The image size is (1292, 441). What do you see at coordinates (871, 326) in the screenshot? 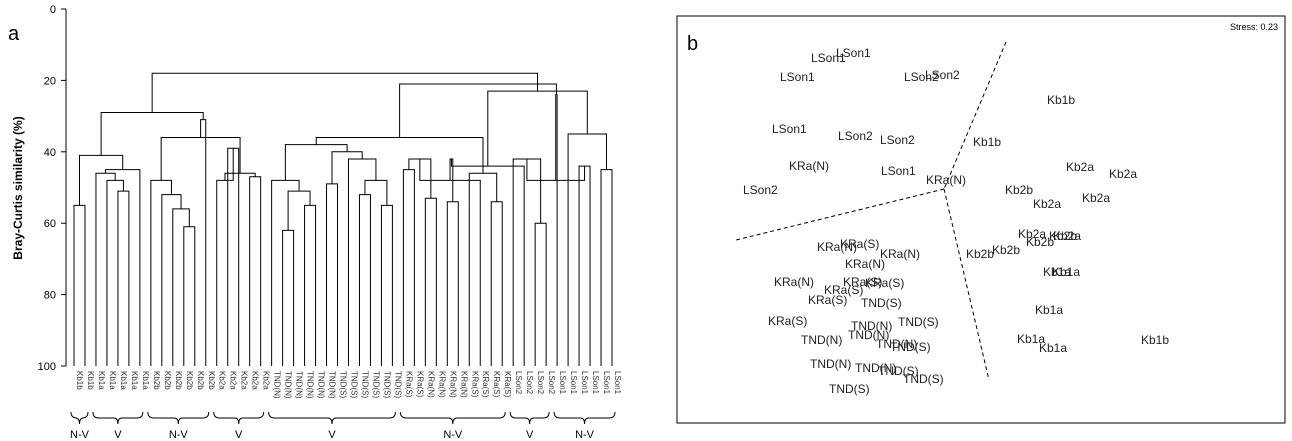
I see `ordination-point-label: TND(N)` at bounding box center [871, 326].